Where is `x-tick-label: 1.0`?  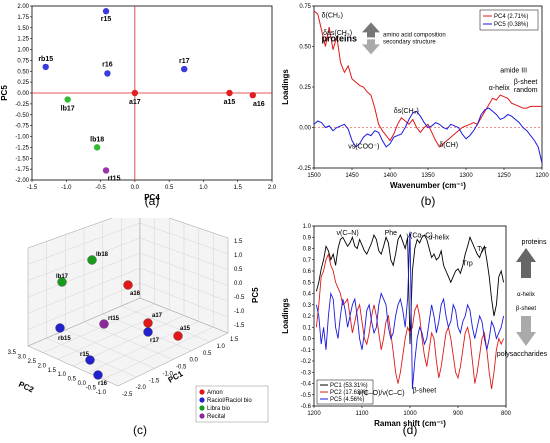
x-tick-label: 1.0 is located at coordinates (203, 188).